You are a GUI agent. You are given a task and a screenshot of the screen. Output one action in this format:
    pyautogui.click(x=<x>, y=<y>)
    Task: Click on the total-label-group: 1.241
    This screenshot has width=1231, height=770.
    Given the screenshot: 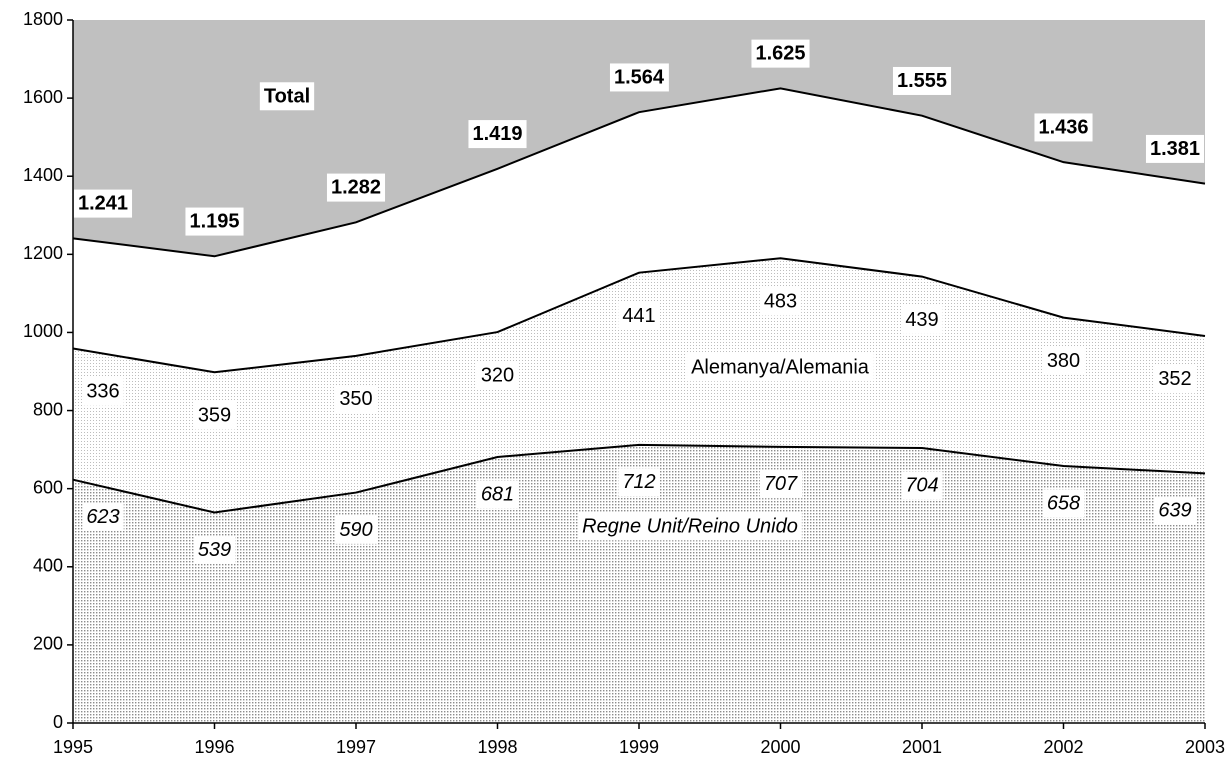 What is the action you would take?
    pyautogui.click(x=103, y=203)
    